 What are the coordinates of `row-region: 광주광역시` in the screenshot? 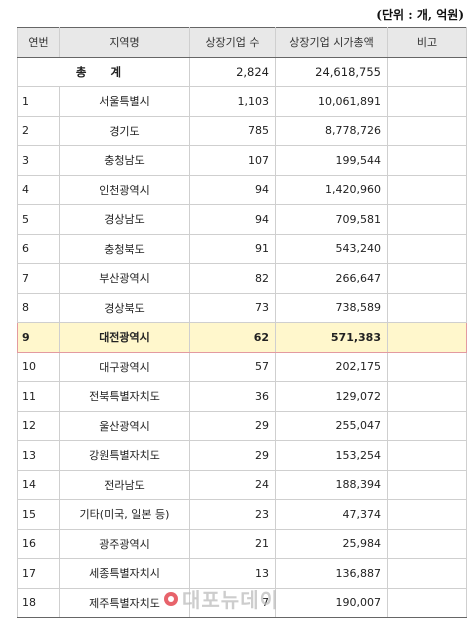 It's located at (124, 543).